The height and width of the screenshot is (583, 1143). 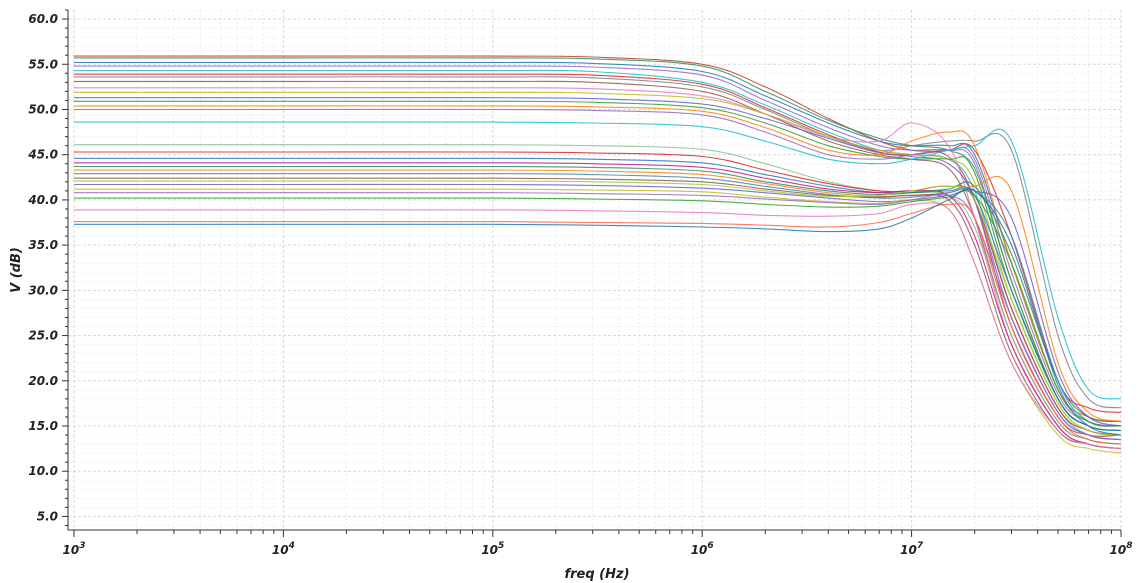 I want to click on y-tick-label: 50.0, so click(x=43, y=109).